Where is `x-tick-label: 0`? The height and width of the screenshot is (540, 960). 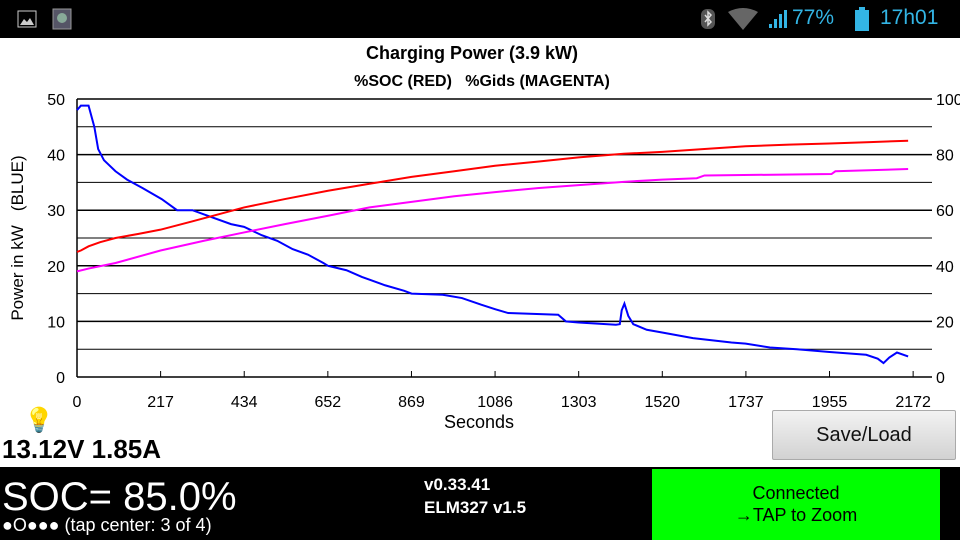
x-tick-label: 0 is located at coordinates (77, 402).